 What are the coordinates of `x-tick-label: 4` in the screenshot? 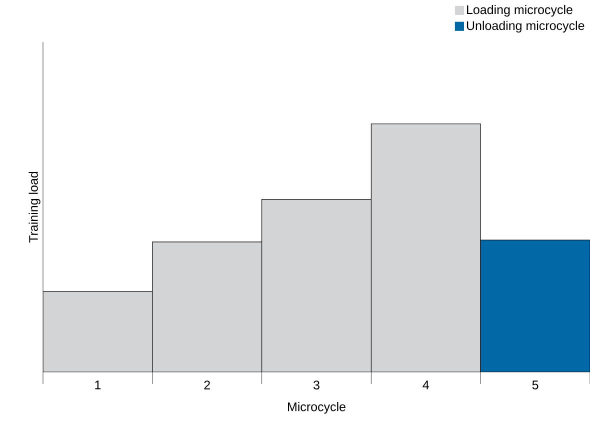 It's located at (426, 385).